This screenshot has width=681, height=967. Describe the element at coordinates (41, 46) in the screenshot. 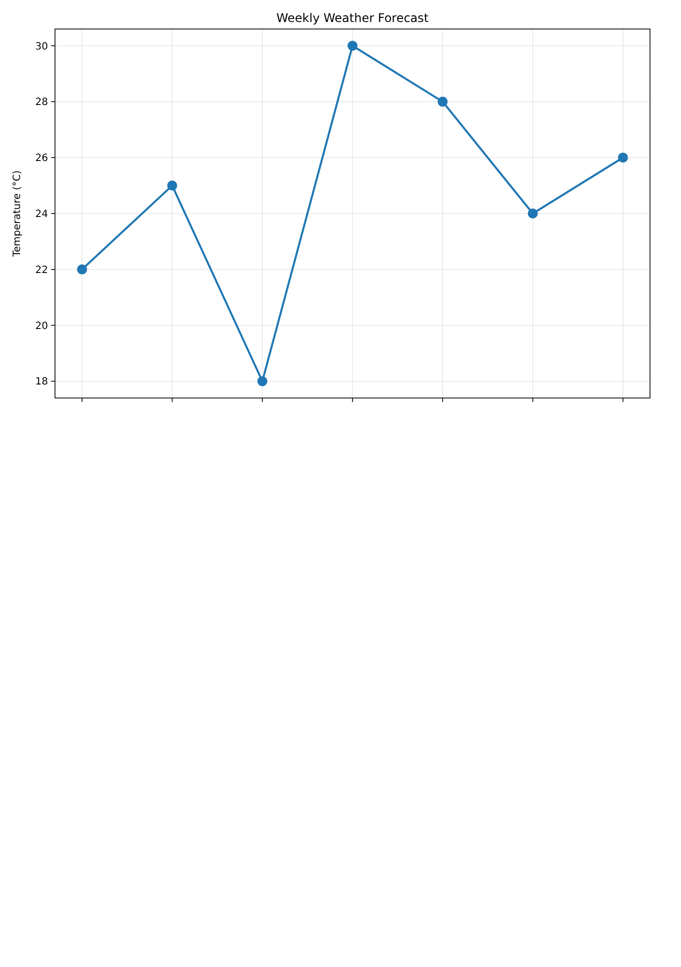

I see `y-tick-label: 30` at that location.